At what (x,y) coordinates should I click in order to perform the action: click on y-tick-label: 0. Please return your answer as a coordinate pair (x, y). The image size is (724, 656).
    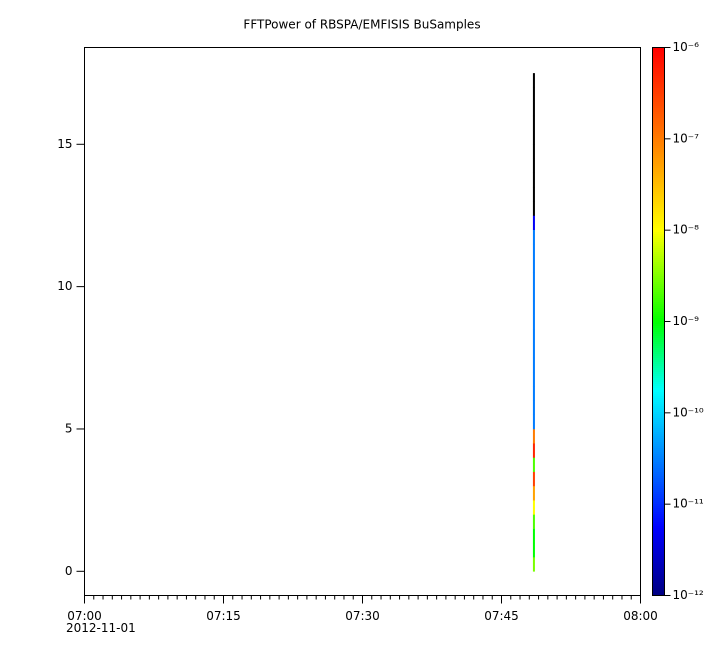
    Looking at the image, I should click on (69, 571).